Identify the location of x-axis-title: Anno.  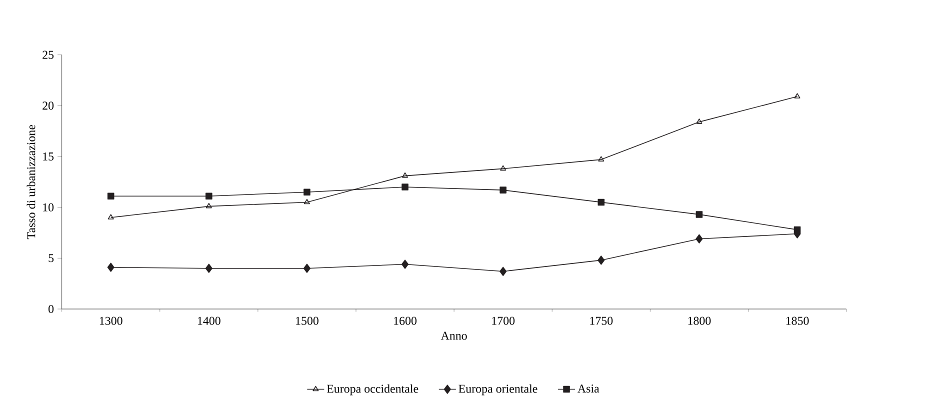
(453, 336).